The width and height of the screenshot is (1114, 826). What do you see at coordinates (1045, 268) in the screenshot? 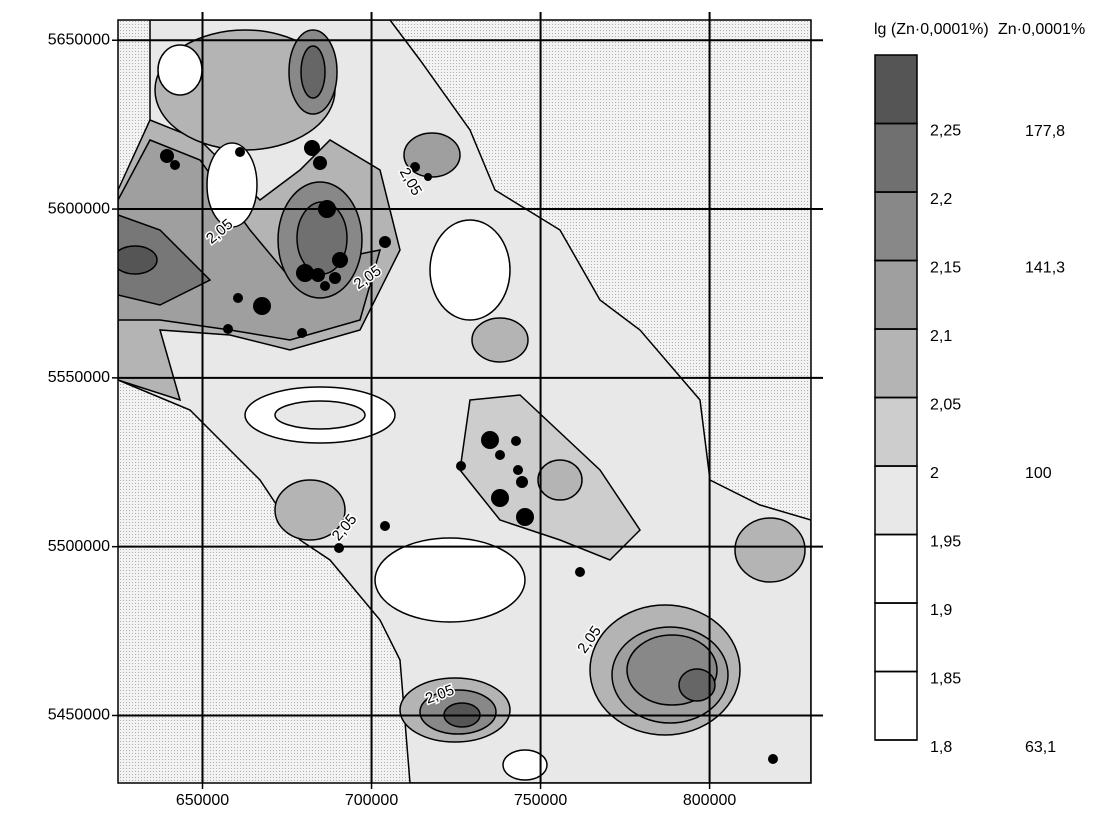
I see `secondary-label: 141,3` at bounding box center [1045, 268].